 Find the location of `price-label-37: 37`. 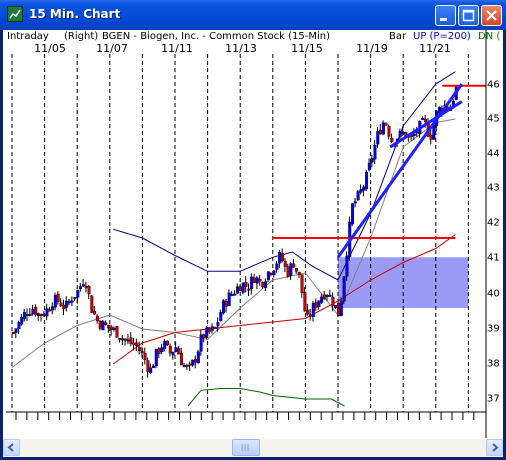

price-label-37: 37 is located at coordinates (493, 399).